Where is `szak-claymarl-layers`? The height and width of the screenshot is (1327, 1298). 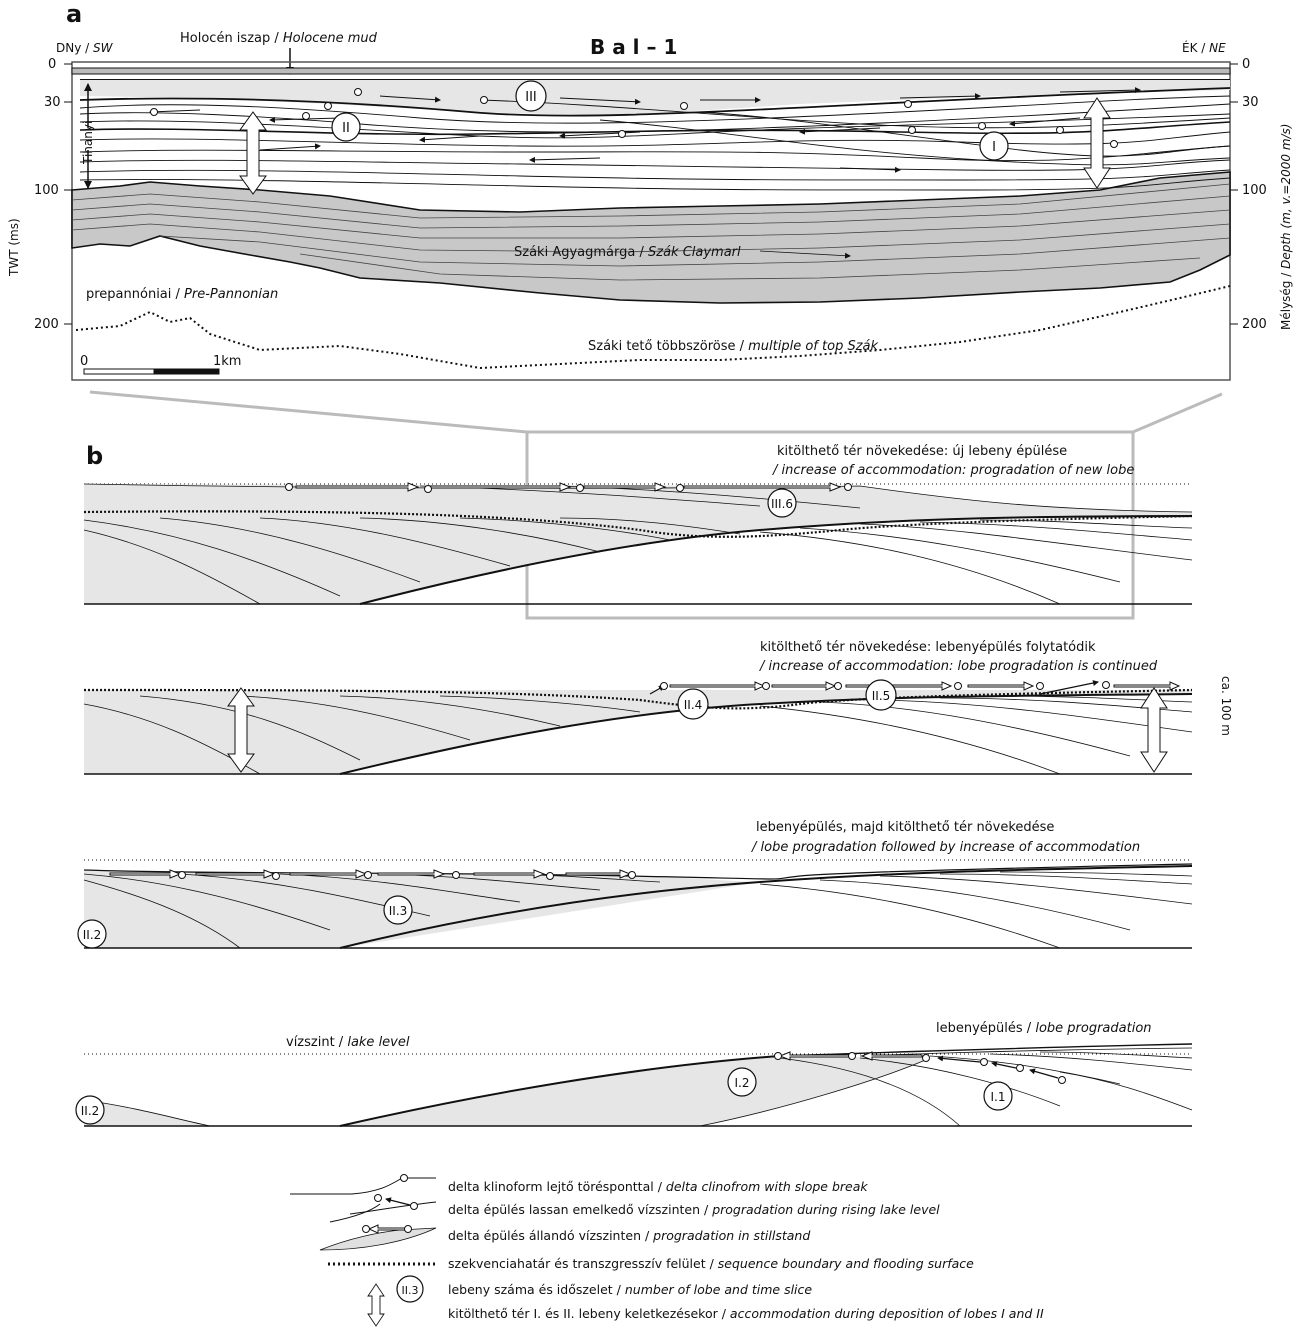
szak-claymarl-layers is located at coordinates (651, 232).